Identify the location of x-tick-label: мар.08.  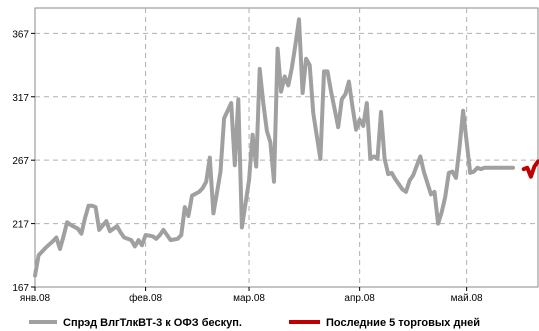
(249, 298).